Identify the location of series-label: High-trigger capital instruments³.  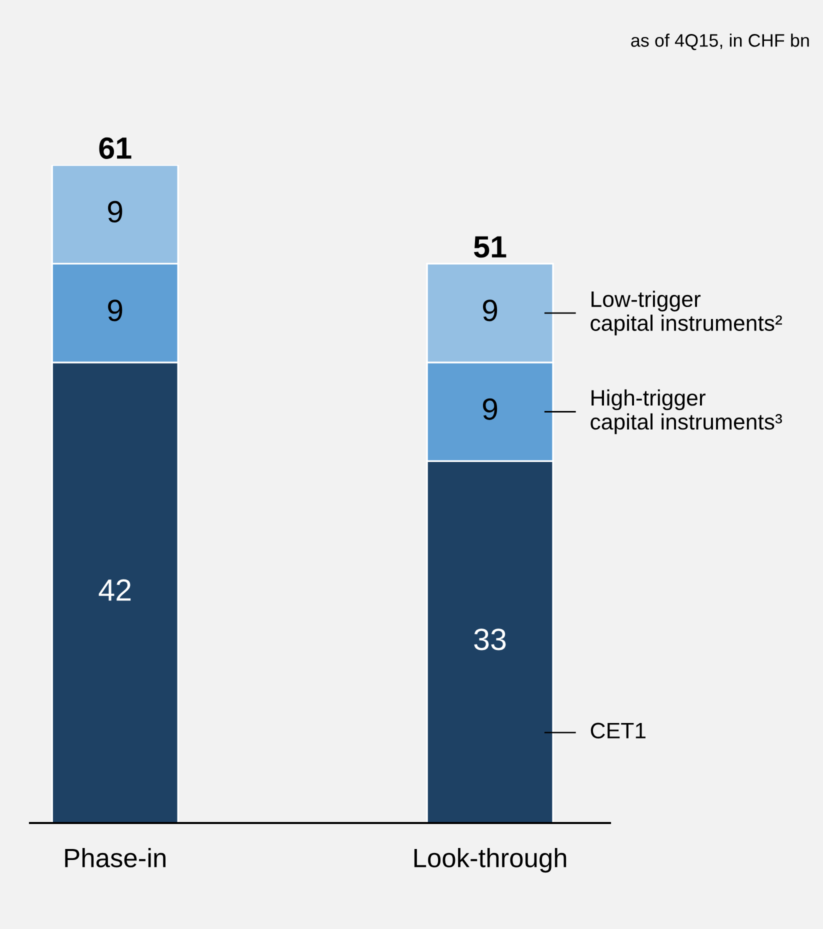
(686, 411).